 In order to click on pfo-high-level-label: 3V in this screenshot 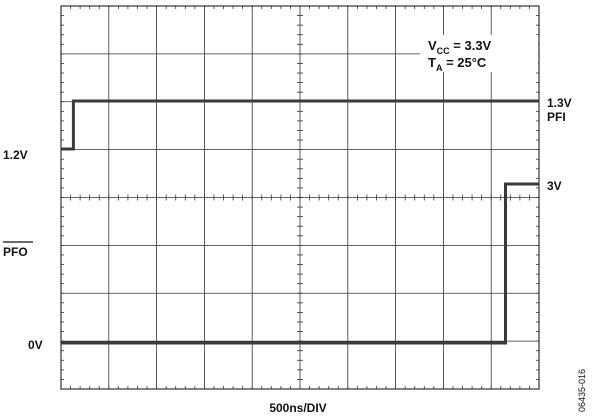, I will do `click(554, 186)`.